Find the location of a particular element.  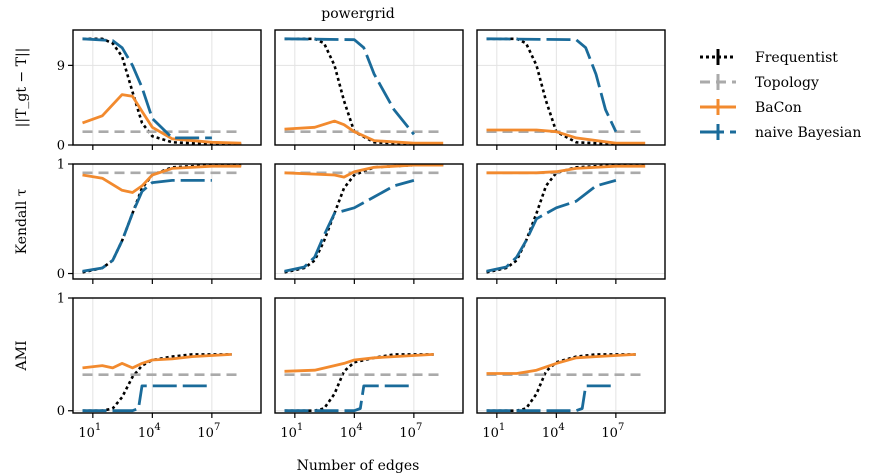

legend-entry-naive-bayesian: naive Bayesian is located at coordinates (780, 132).